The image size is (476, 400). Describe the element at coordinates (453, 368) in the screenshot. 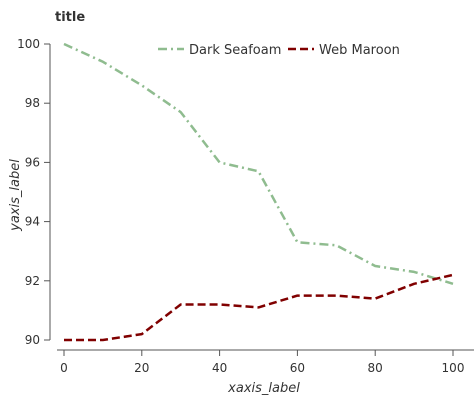

I see `x-tick-label: 100` at that location.